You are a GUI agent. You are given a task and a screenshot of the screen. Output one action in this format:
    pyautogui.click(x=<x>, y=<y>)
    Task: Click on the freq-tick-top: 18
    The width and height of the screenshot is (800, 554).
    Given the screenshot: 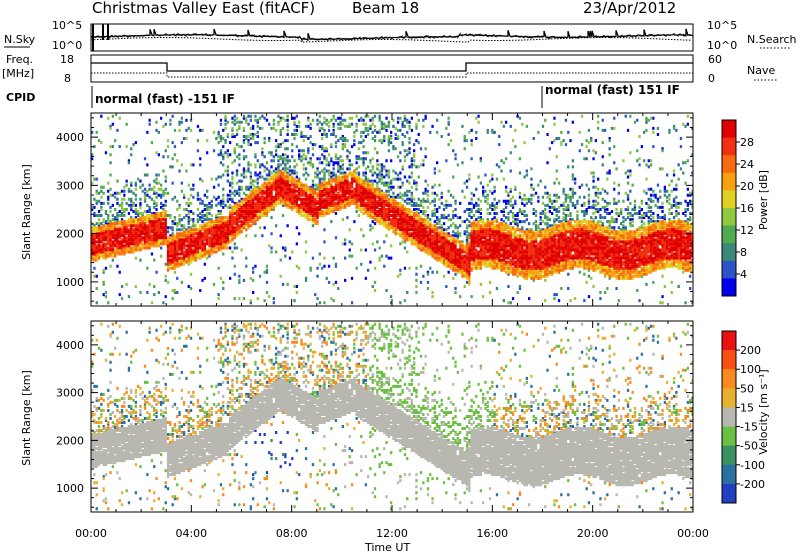 What is the action you would take?
    pyautogui.click(x=67, y=59)
    